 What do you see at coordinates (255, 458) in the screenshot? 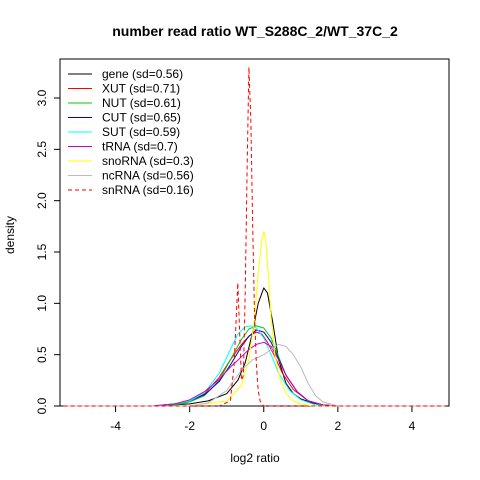
I see `x-axis-label: log2 ratio` at bounding box center [255, 458].